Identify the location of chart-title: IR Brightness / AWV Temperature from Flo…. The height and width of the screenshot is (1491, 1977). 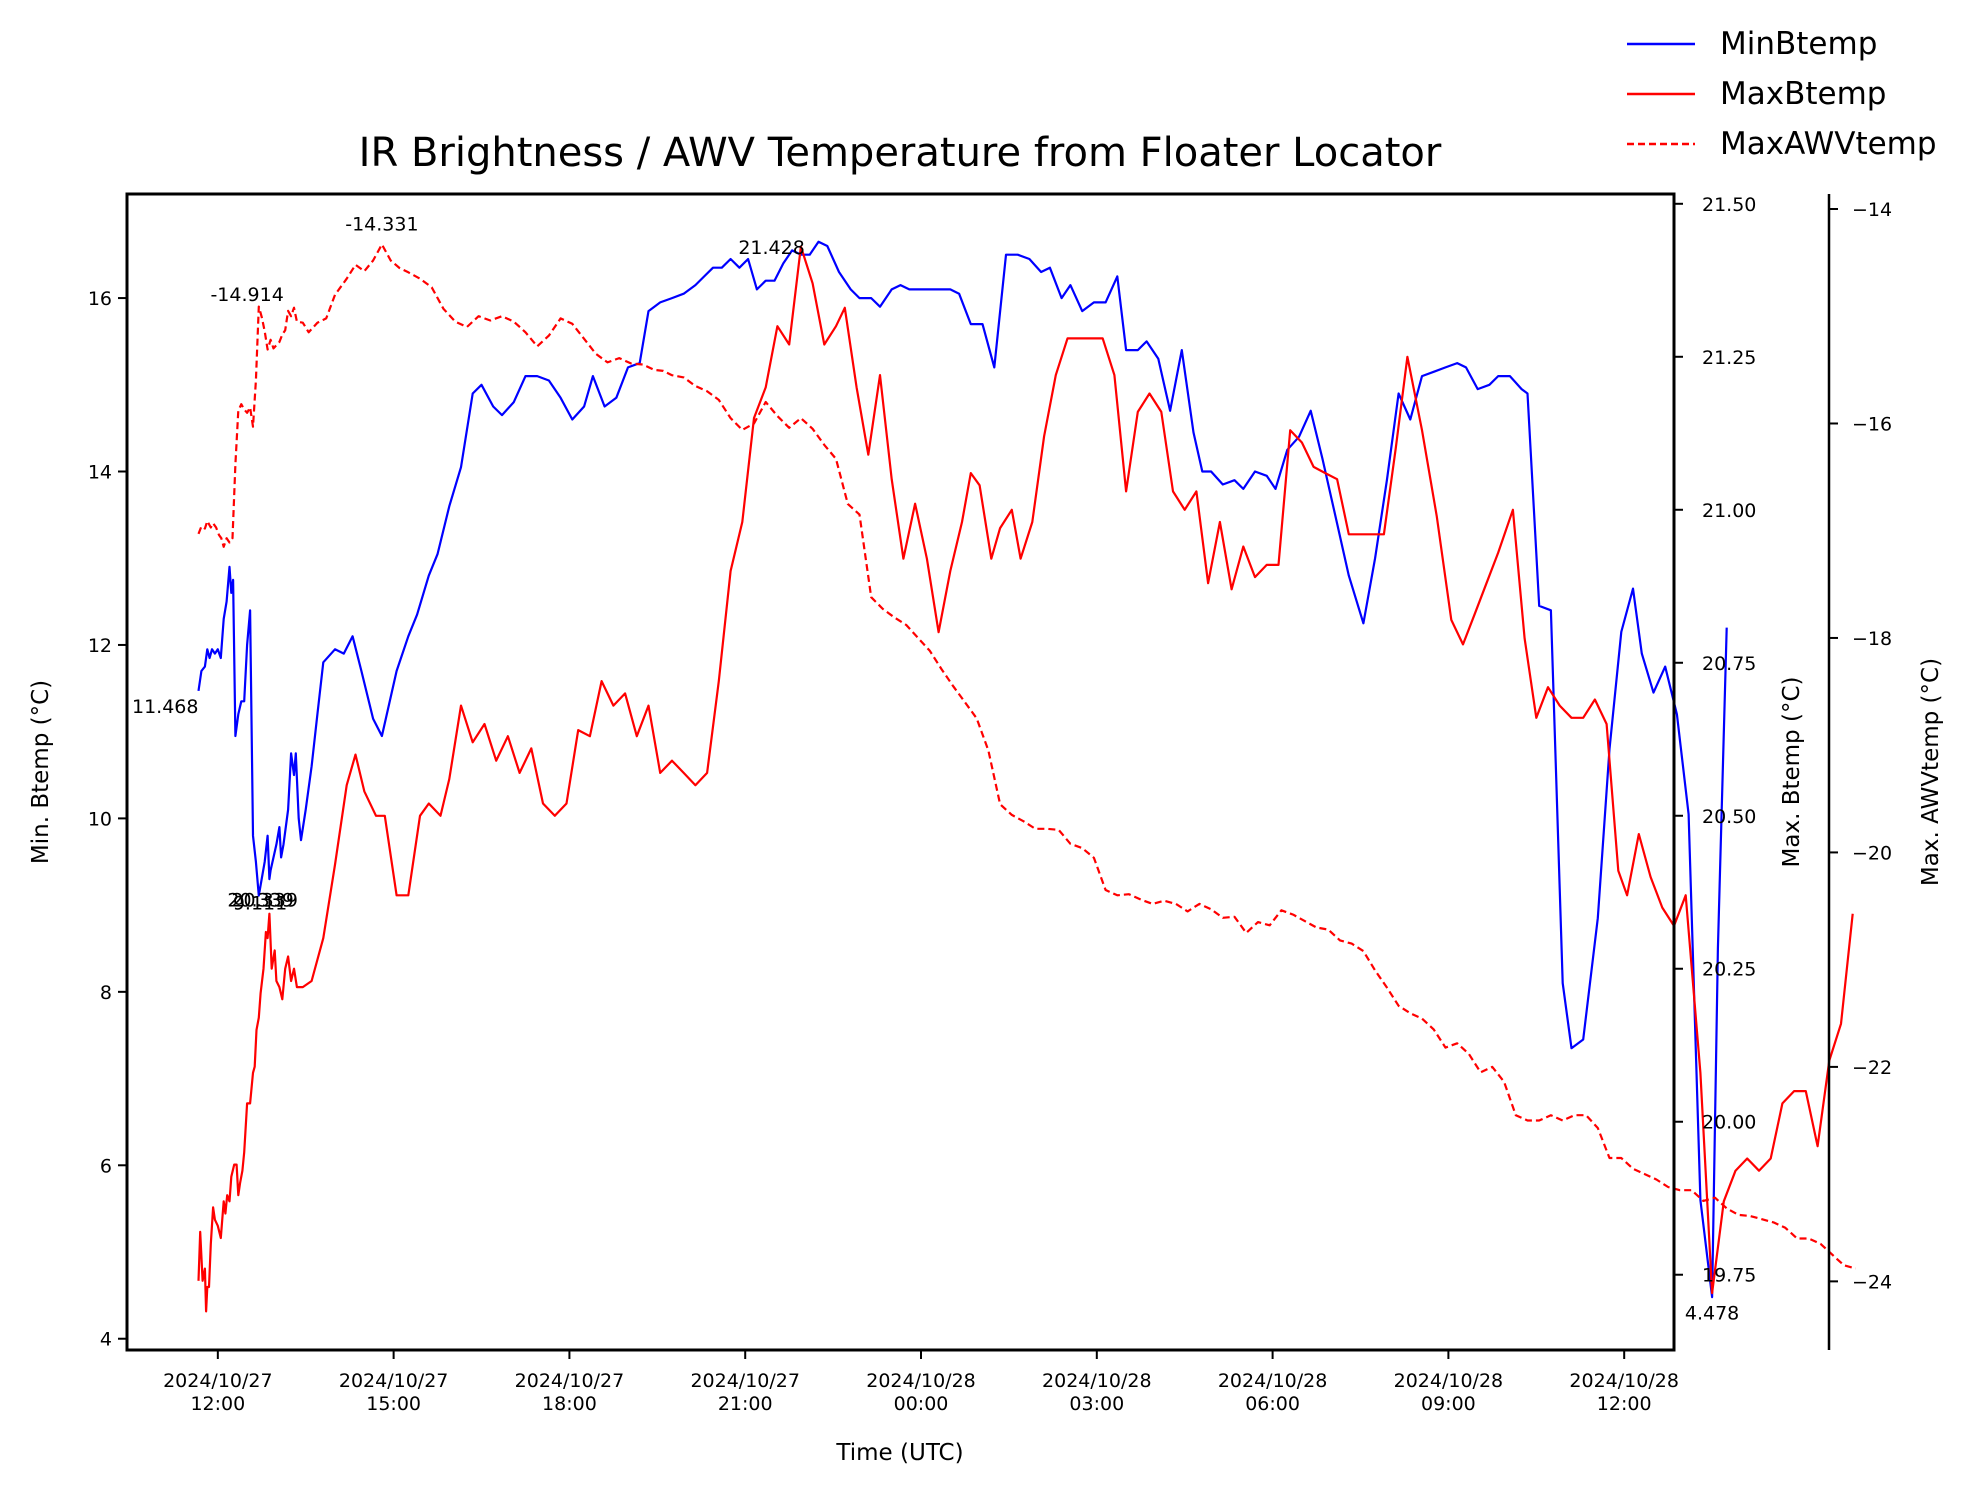
(900, 153).